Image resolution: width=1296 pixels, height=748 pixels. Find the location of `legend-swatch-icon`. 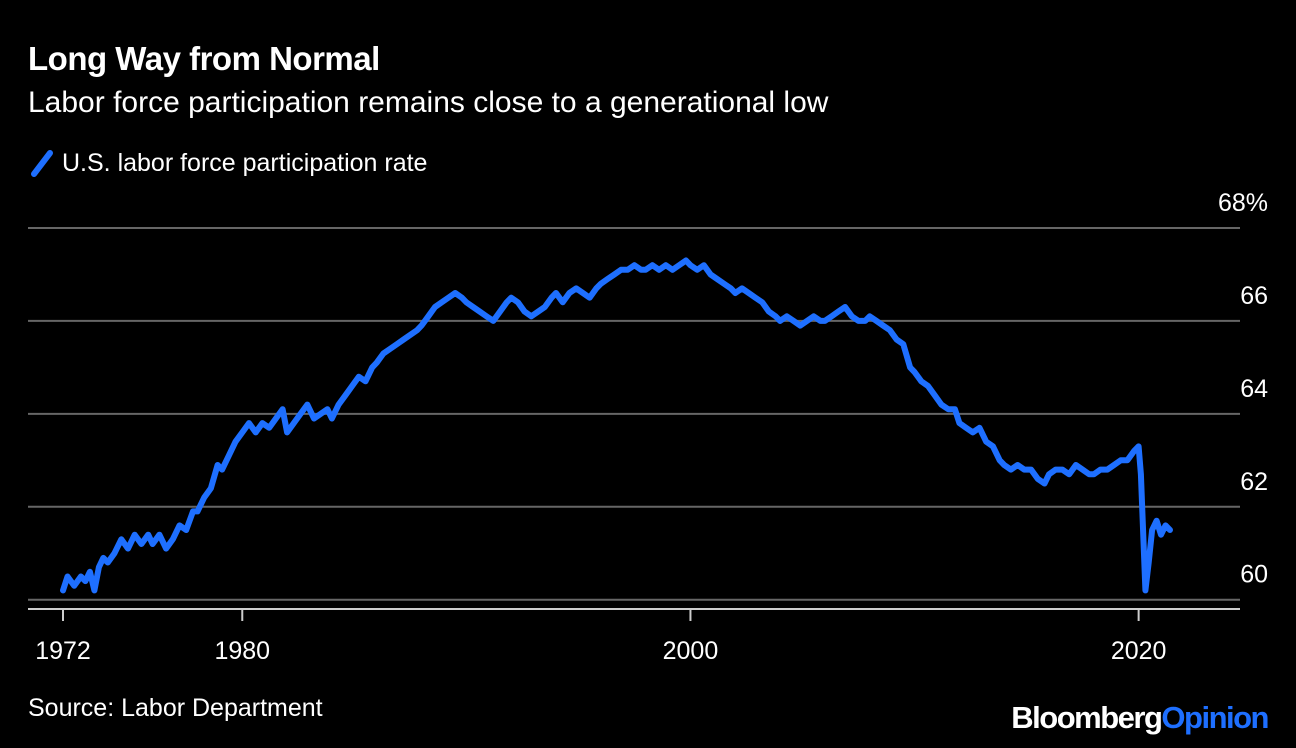

legend-swatch-icon is located at coordinates (42, 163).